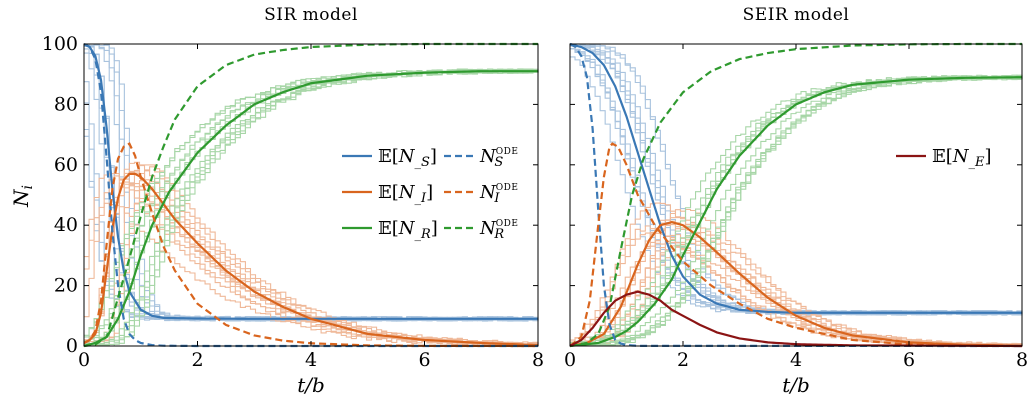 The image size is (1032, 402). I want to click on sir-xlabel: t/b, so click(311, 385).